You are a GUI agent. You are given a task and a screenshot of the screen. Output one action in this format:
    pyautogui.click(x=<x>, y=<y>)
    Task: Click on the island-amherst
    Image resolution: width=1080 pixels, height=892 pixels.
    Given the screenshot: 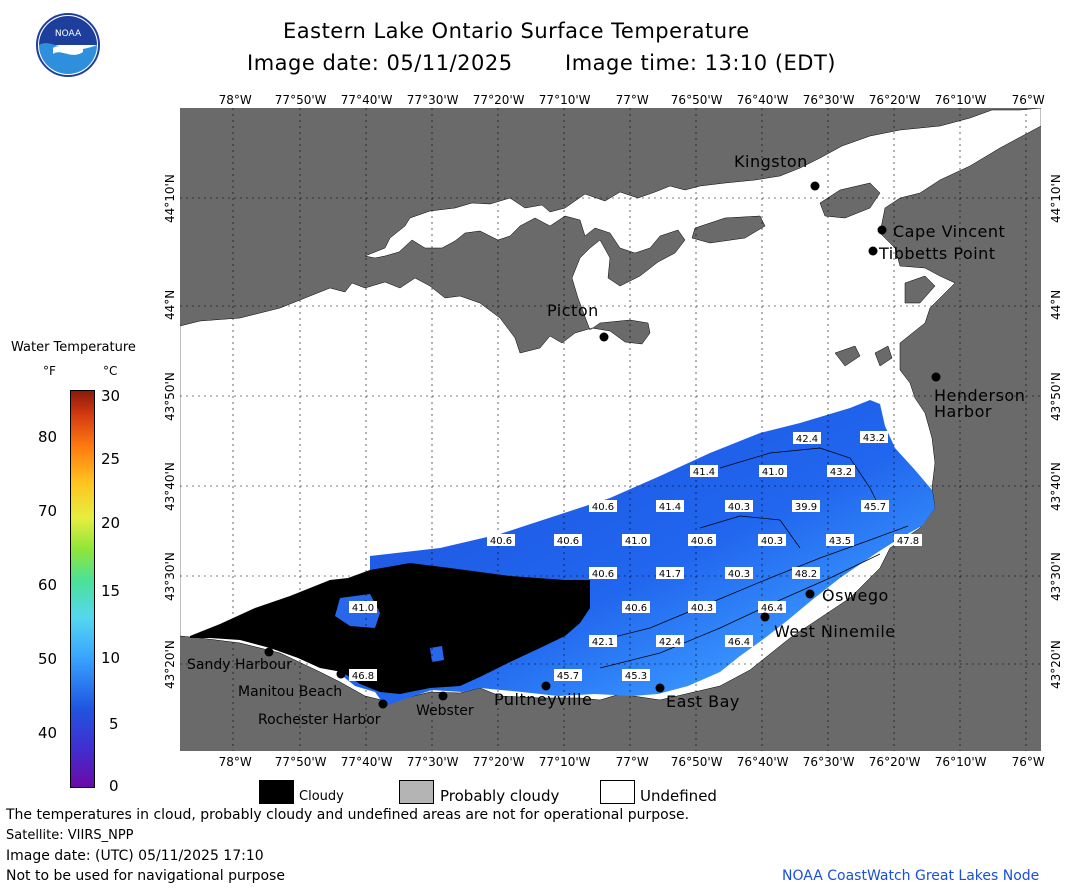 What is the action you would take?
    pyautogui.click(x=728, y=229)
    